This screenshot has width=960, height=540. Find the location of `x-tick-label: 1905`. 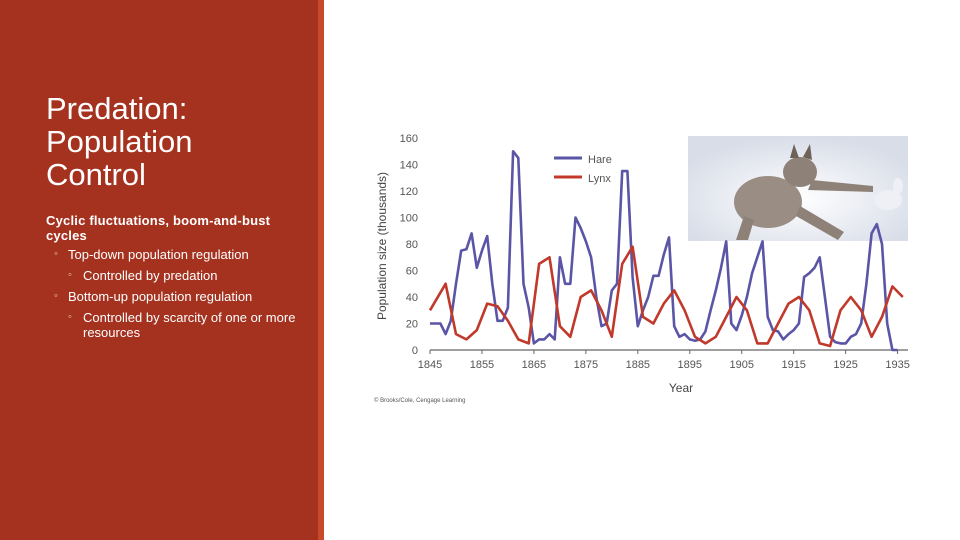

x-tick-label: 1905 is located at coordinates (741, 365).